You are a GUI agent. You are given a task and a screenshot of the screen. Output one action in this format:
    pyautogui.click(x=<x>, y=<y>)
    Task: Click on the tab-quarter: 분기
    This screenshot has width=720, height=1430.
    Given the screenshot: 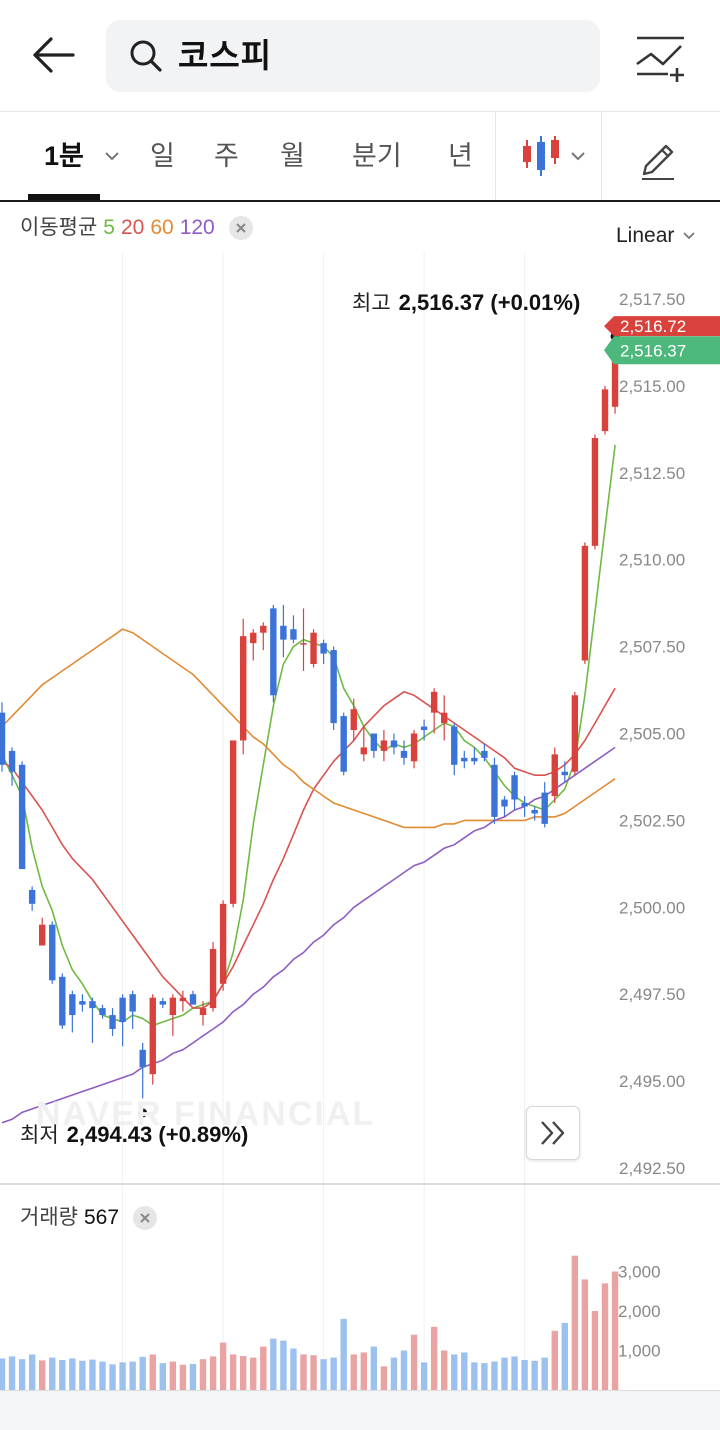 What is the action you would take?
    pyautogui.click(x=377, y=156)
    